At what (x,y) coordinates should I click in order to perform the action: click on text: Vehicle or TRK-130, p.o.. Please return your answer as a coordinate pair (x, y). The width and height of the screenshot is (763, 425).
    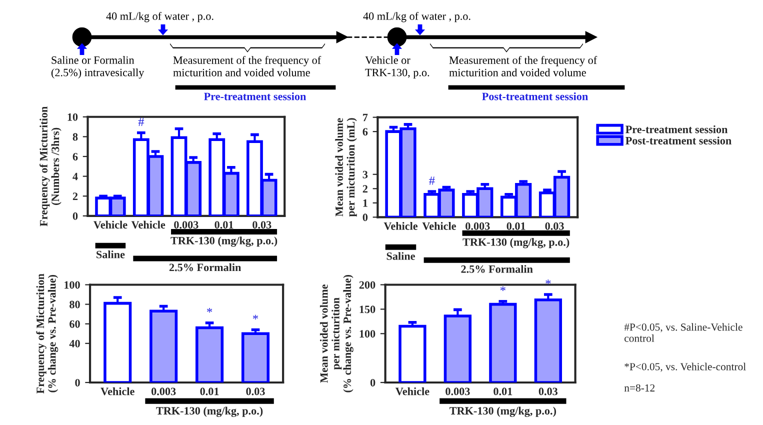
    Looking at the image, I should click on (397, 67).